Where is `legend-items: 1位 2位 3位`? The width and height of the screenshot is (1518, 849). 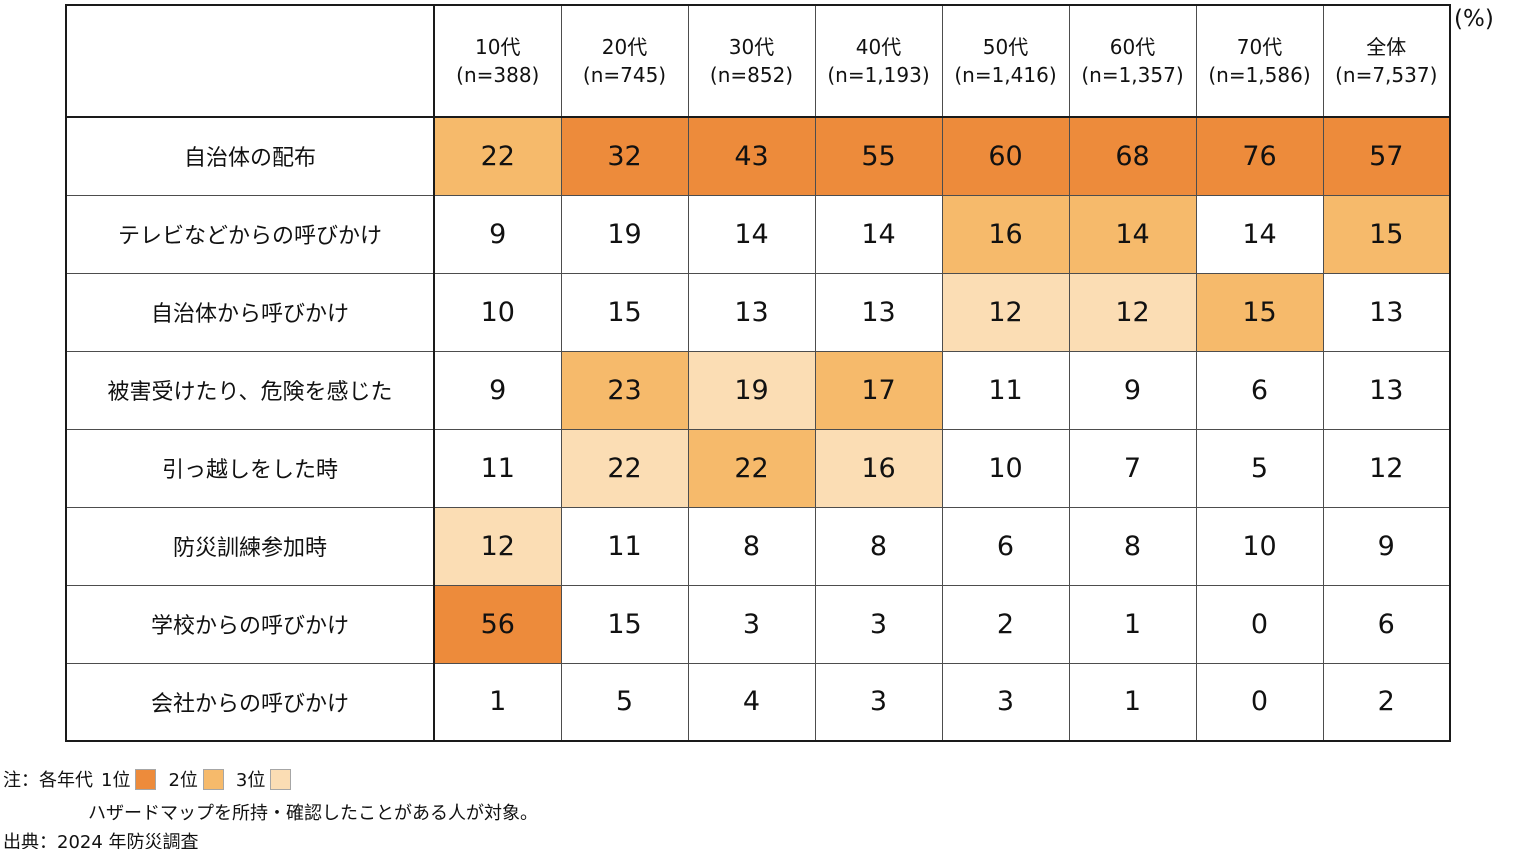
legend-items: 1位 2位 3位 is located at coordinates (202, 779).